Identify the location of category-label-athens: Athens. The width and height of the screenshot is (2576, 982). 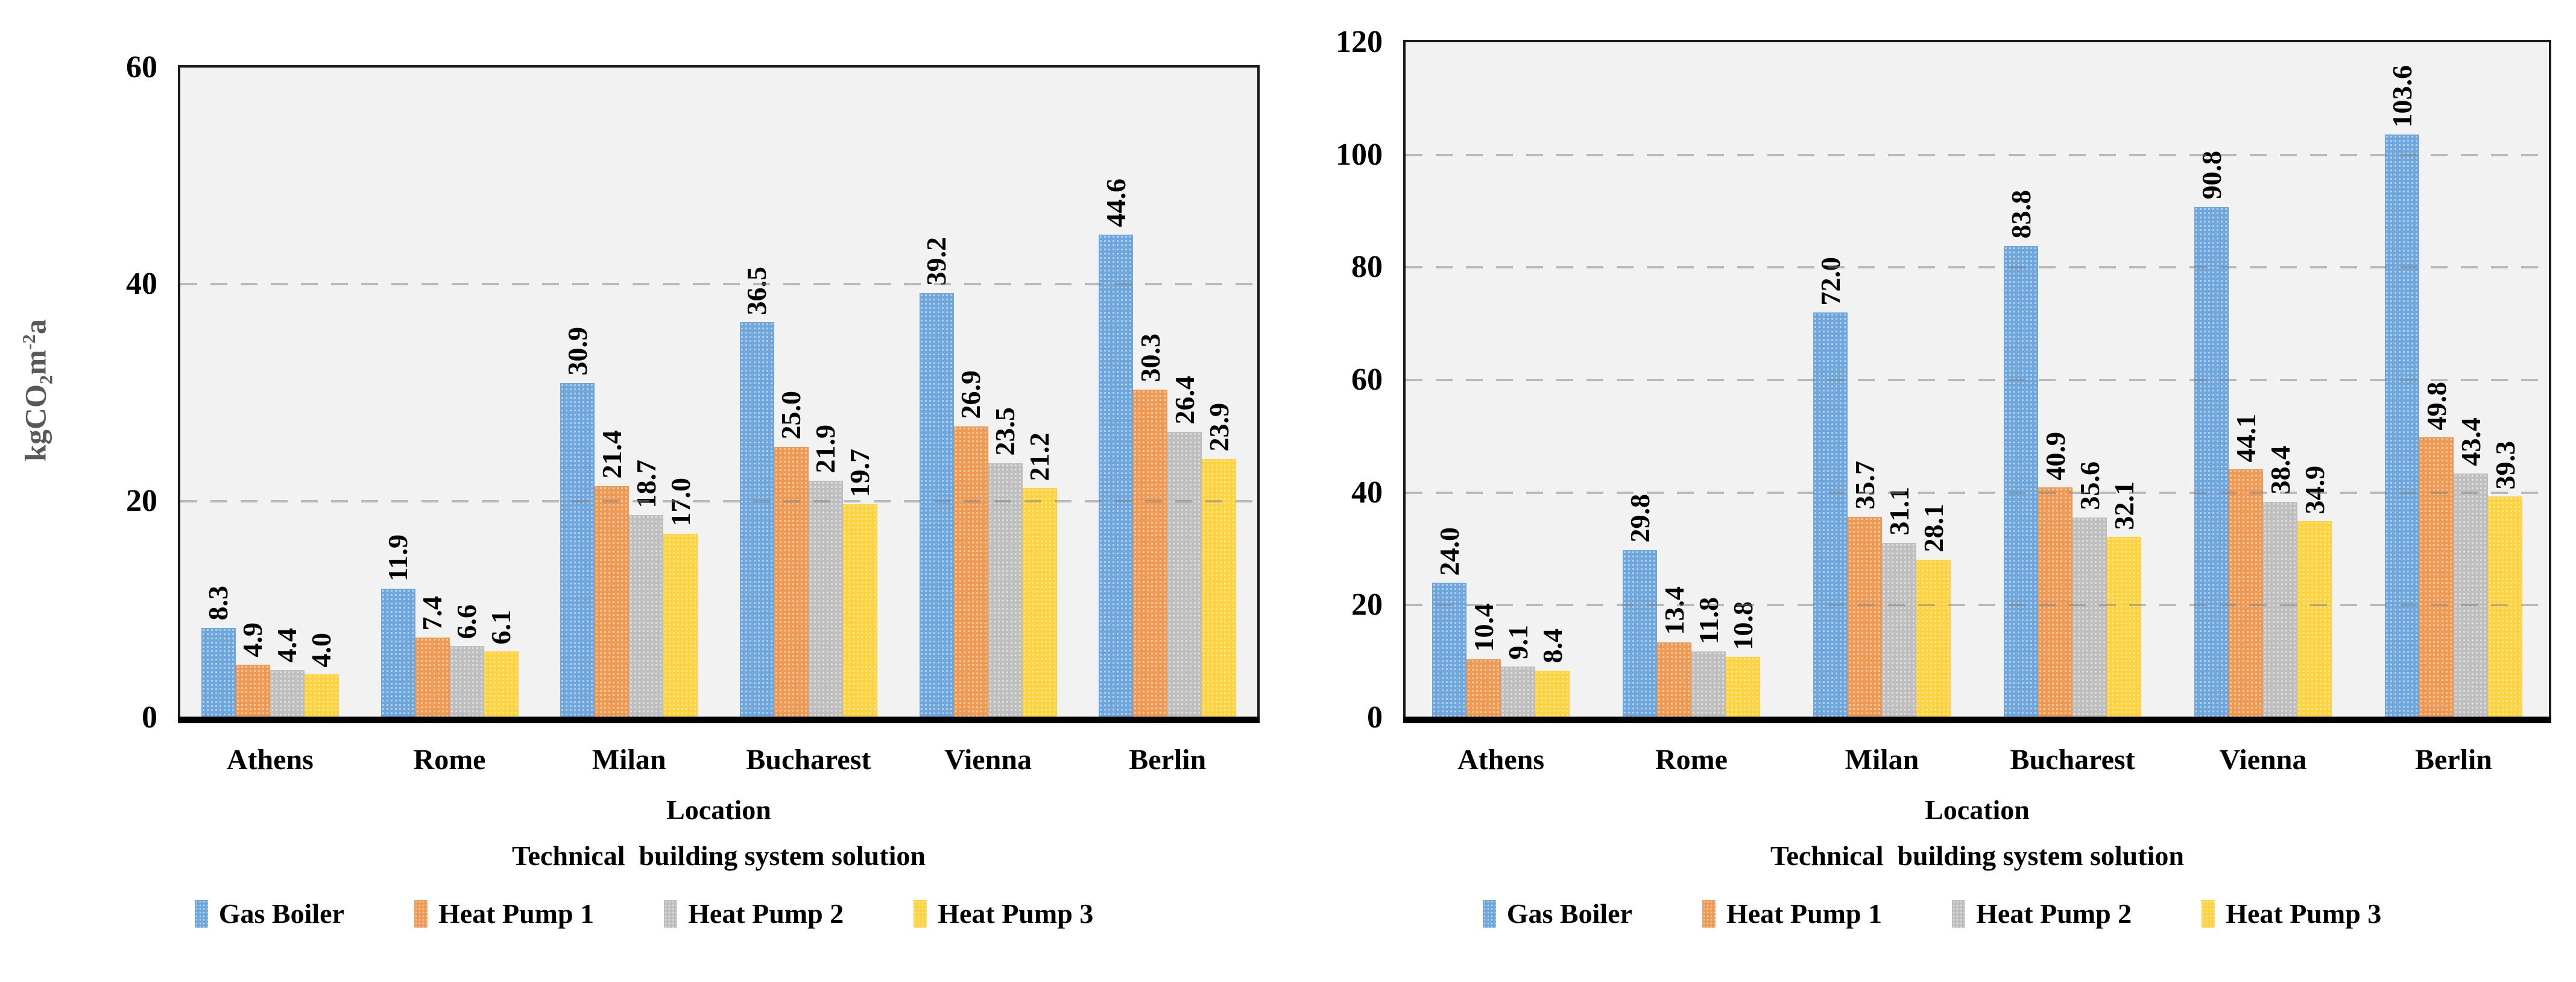
(1501, 760).